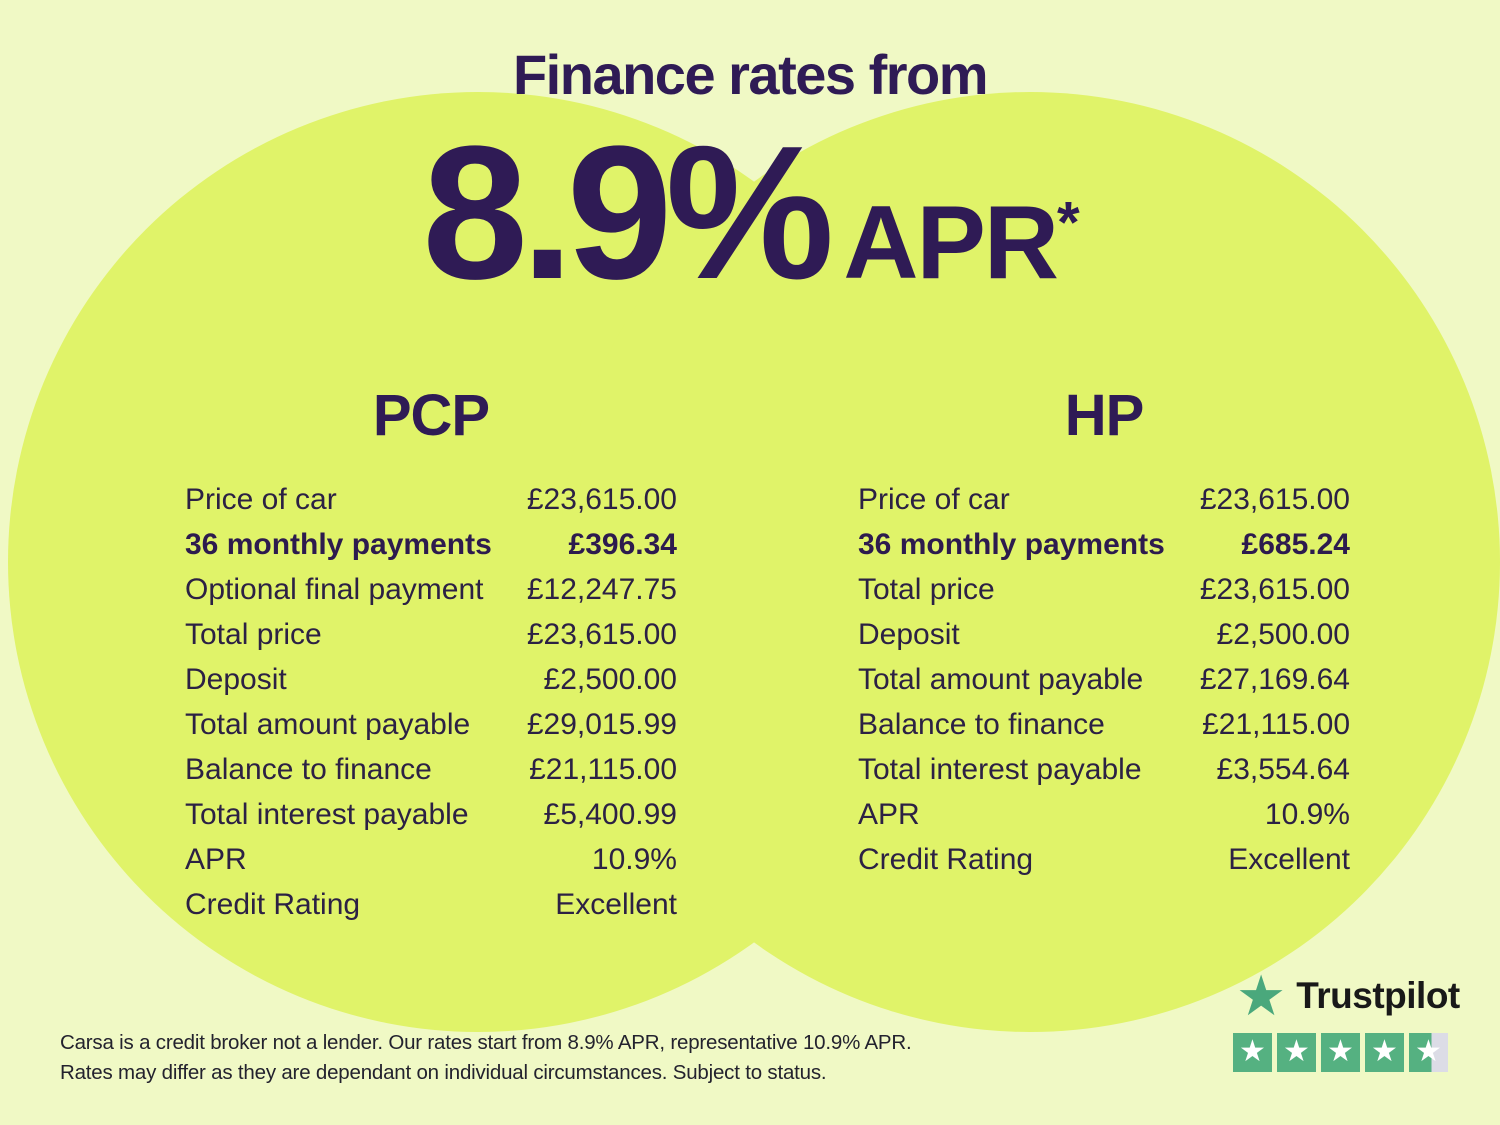 The height and width of the screenshot is (1125, 1500). I want to click on row-value: £27,169.64, so click(1274, 679).